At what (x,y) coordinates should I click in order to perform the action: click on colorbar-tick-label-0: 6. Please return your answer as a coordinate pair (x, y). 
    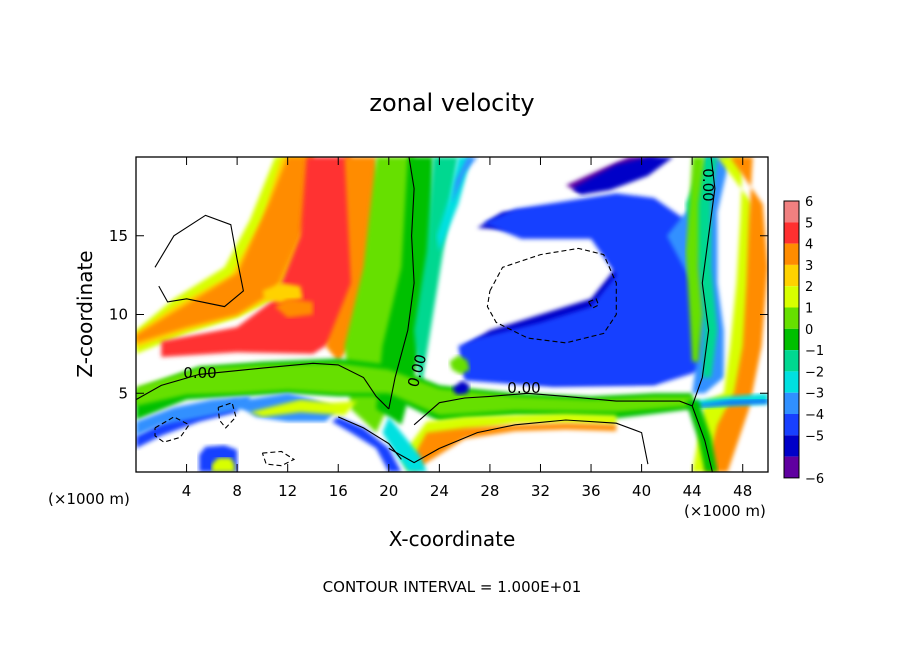
    Looking at the image, I should click on (809, 202).